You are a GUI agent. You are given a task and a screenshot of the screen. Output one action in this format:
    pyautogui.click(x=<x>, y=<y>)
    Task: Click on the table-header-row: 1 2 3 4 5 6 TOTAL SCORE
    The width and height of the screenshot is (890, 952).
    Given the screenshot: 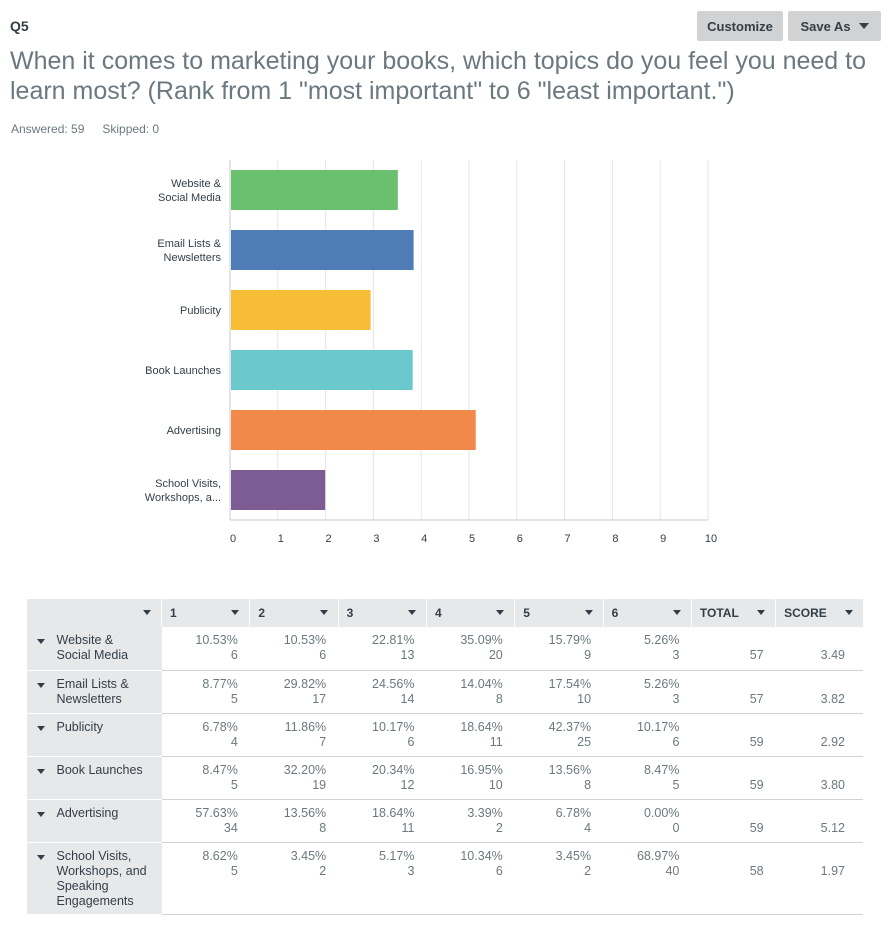 What is the action you would take?
    pyautogui.click(x=444, y=613)
    